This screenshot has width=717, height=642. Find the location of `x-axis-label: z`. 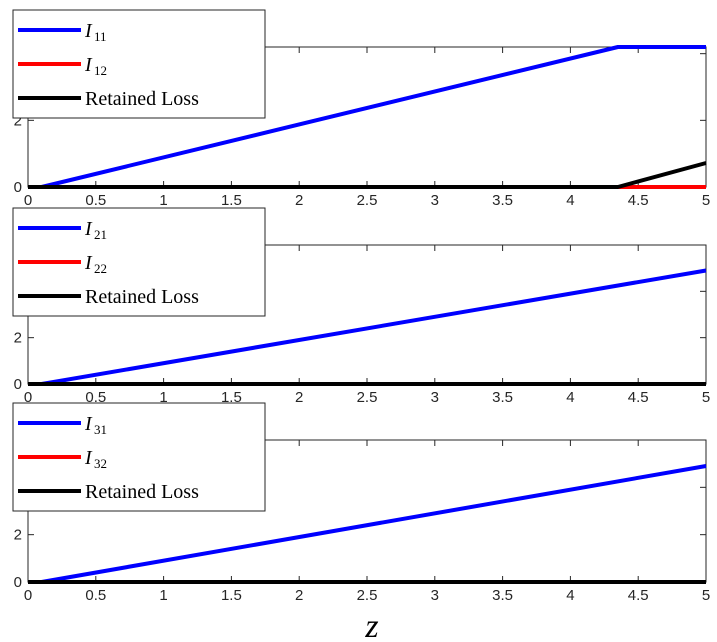

x-axis-label: z is located at coordinates (371, 625).